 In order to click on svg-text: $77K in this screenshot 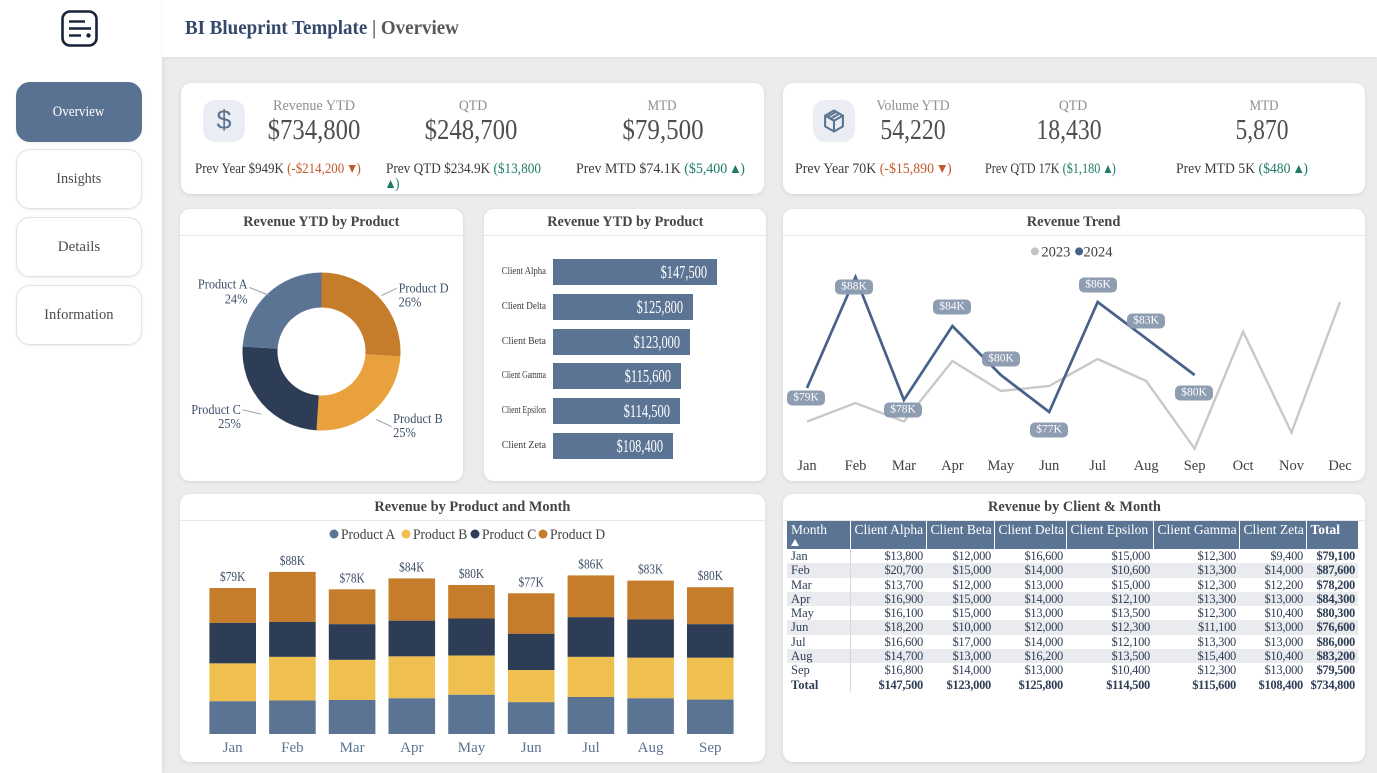, I will do `click(532, 581)`.